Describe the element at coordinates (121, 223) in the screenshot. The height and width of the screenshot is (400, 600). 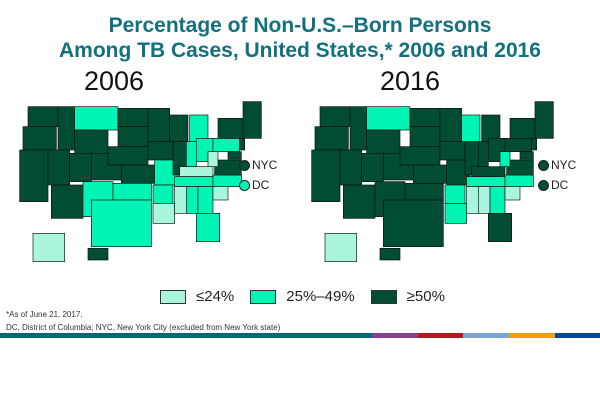
I see `state-tx` at that location.